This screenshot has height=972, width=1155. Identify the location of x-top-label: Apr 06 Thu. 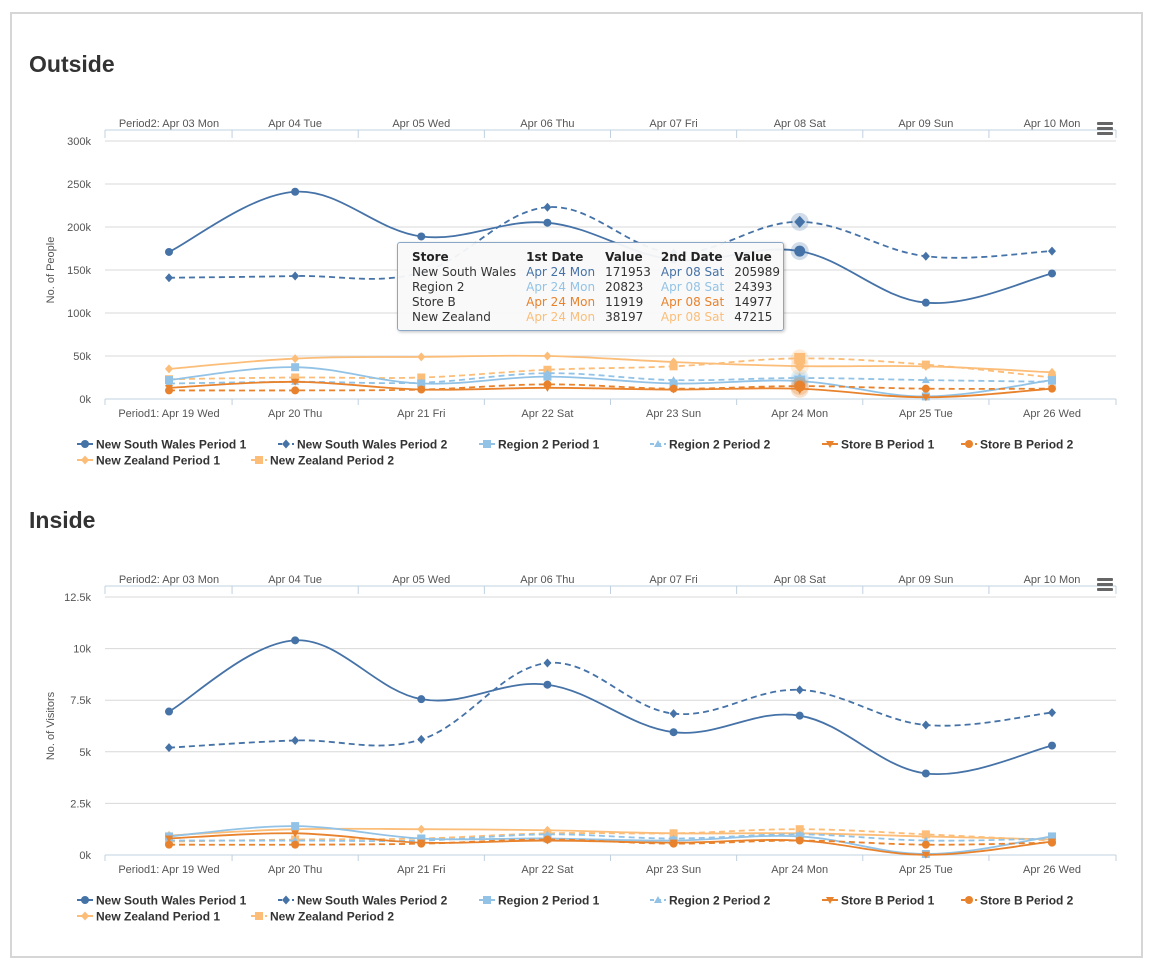
(547, 580).